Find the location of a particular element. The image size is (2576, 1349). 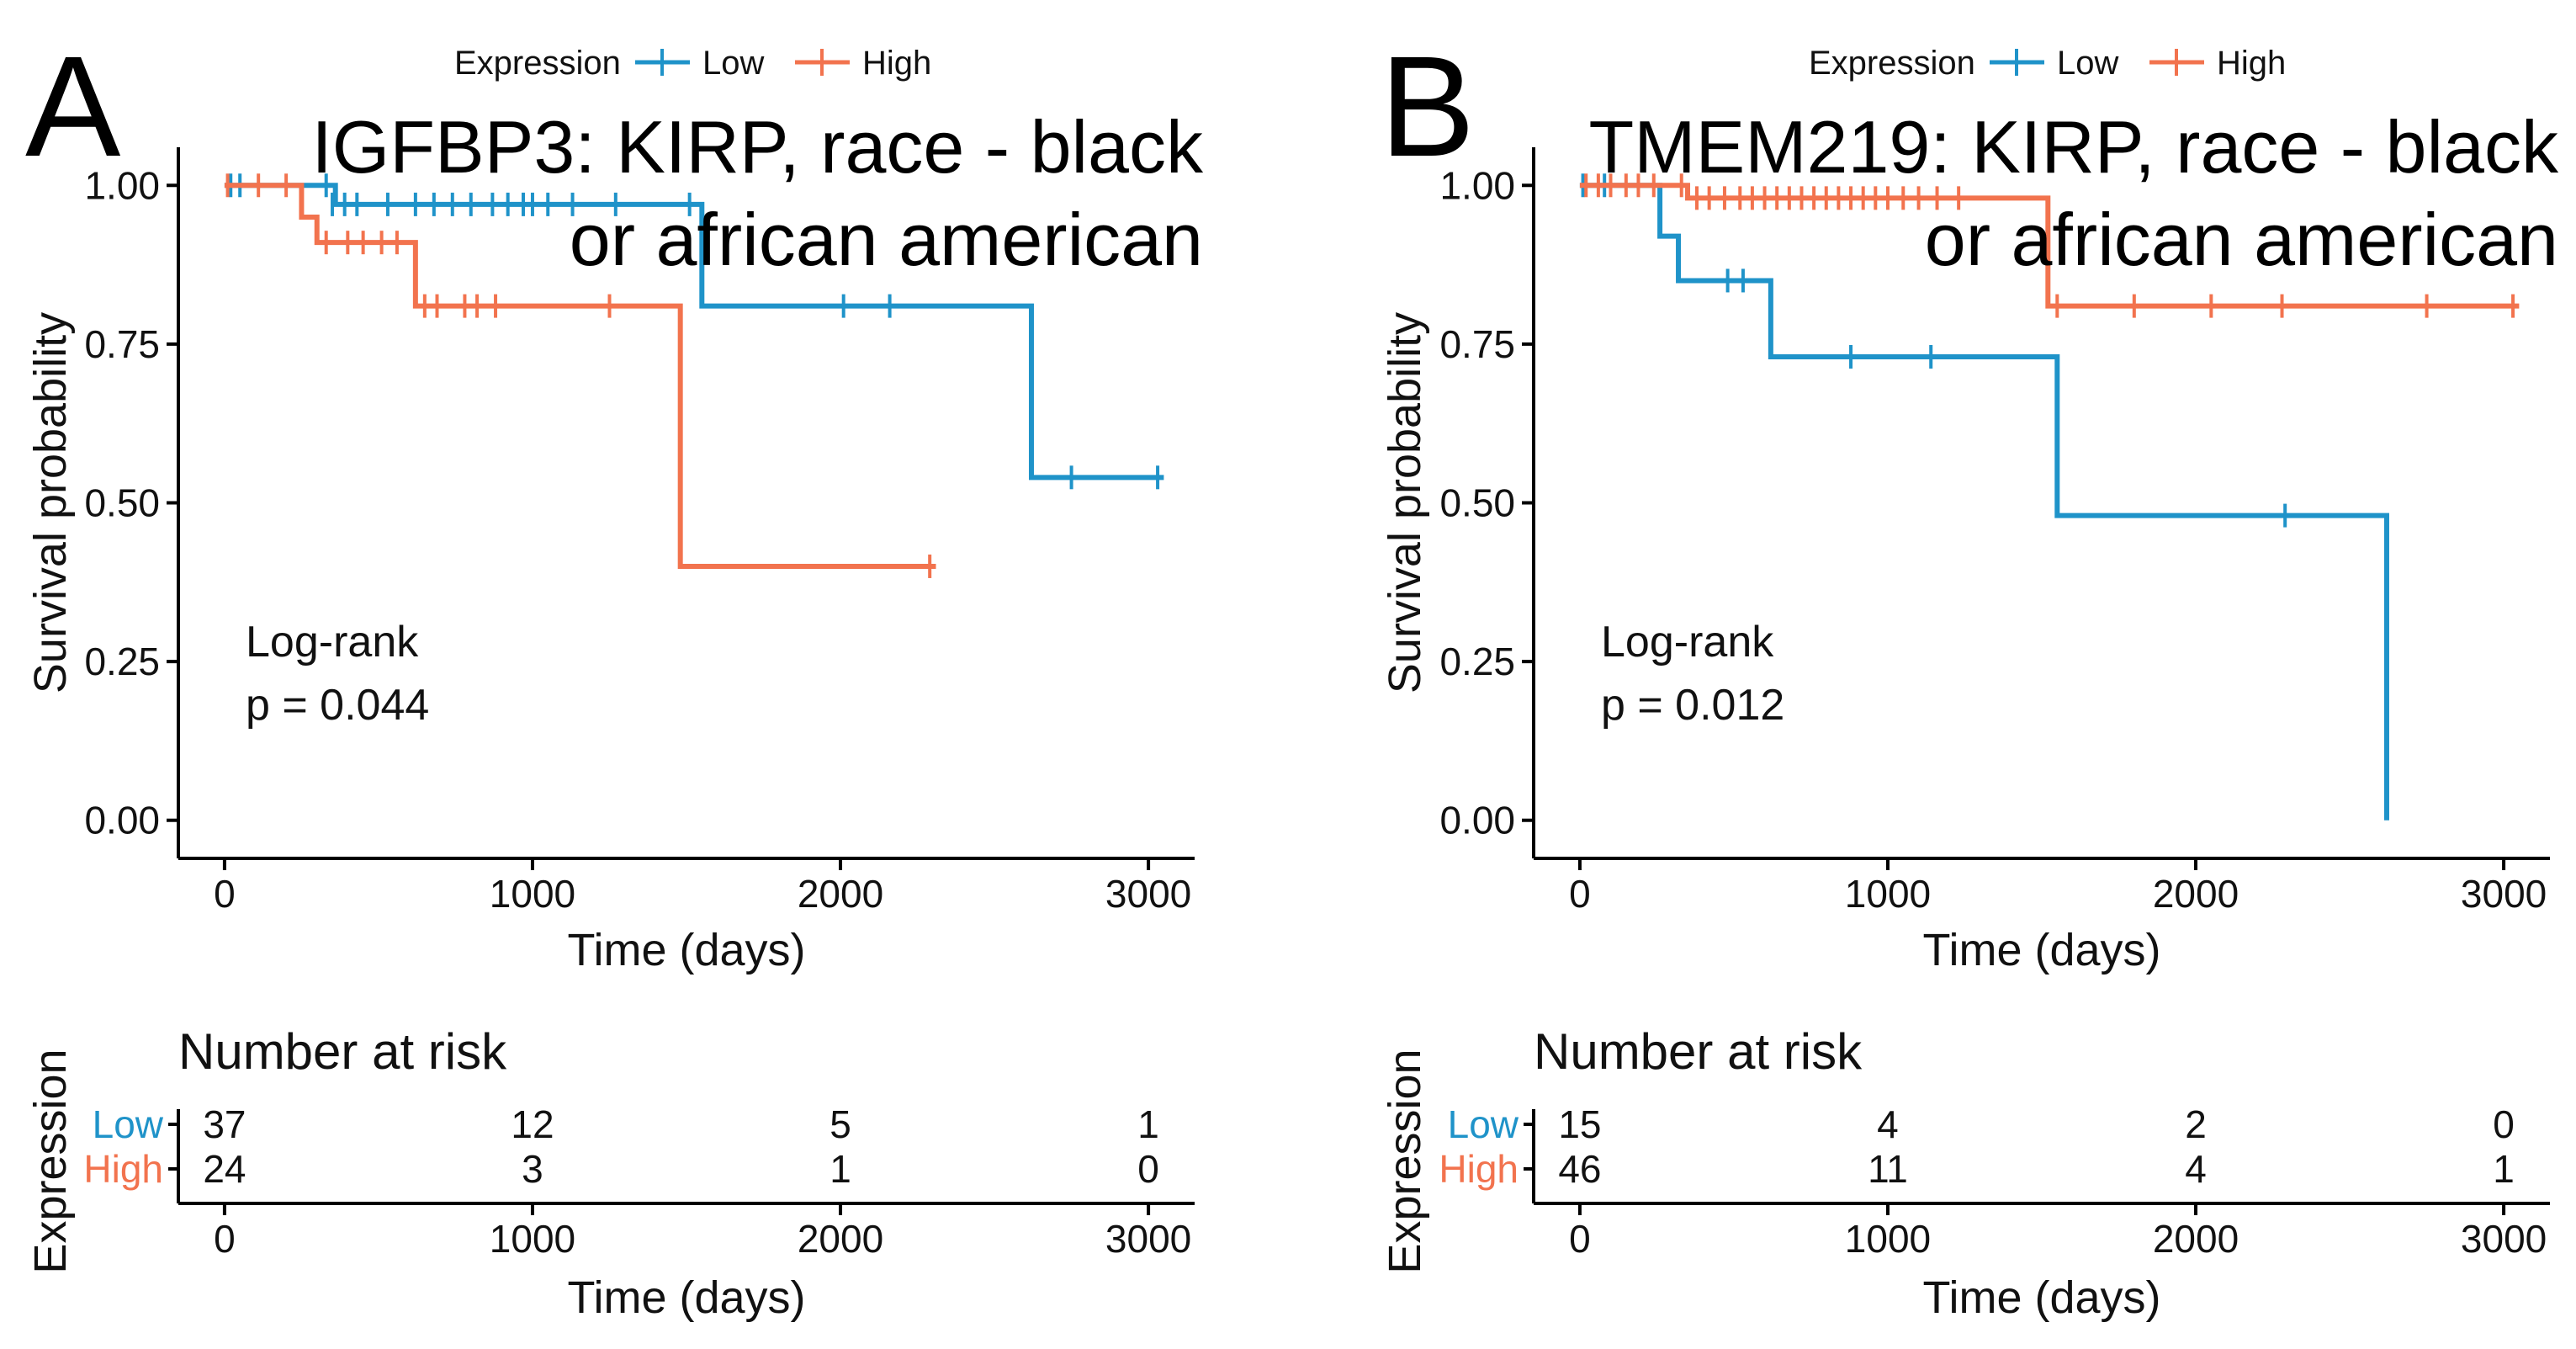

risk-count-low: 12 is located at coordinates (532, 1124).